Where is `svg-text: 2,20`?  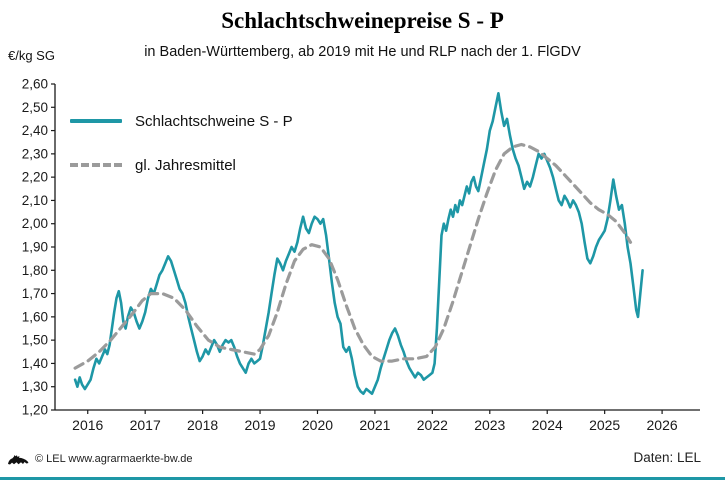
svg-text: 2,20 is located at coordinates (35, 177).